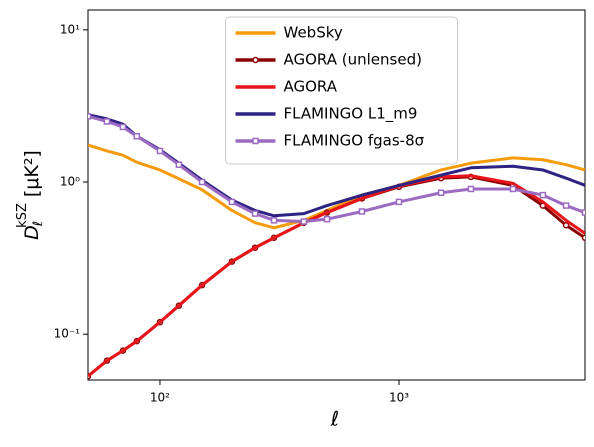 Image resolution: width=594 pixels, height=447 pixels. What do you see at coordinates (353, 60) in the screenshot?
I see `legend-label: AGORA (unlensed)` at bounding box center [353, 60].